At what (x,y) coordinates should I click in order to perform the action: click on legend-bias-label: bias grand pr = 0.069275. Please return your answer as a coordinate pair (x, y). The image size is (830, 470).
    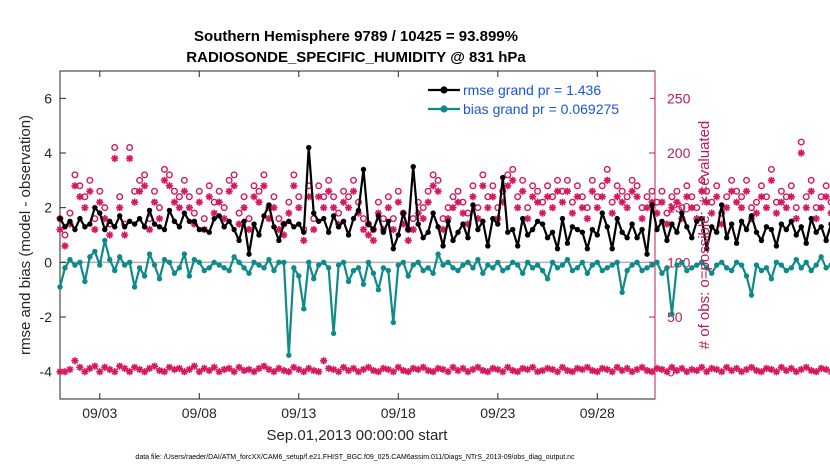
    Looking at the image, I should click on (541, 109).